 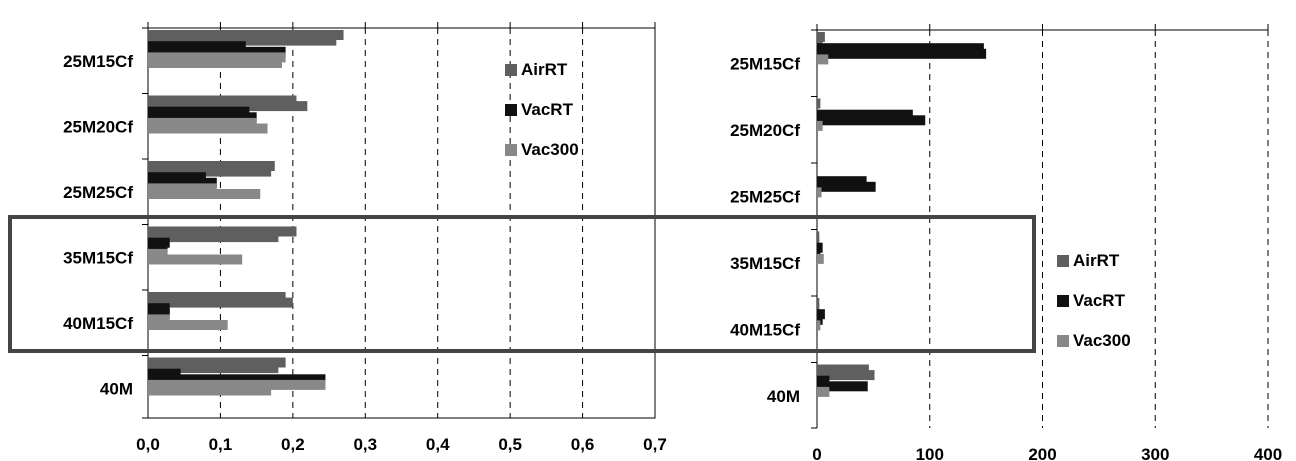 What do you see at coordinates (655, 444) in the screenshot?
I see `x-tick-label: 0,7` at bounding box center [655, 444].